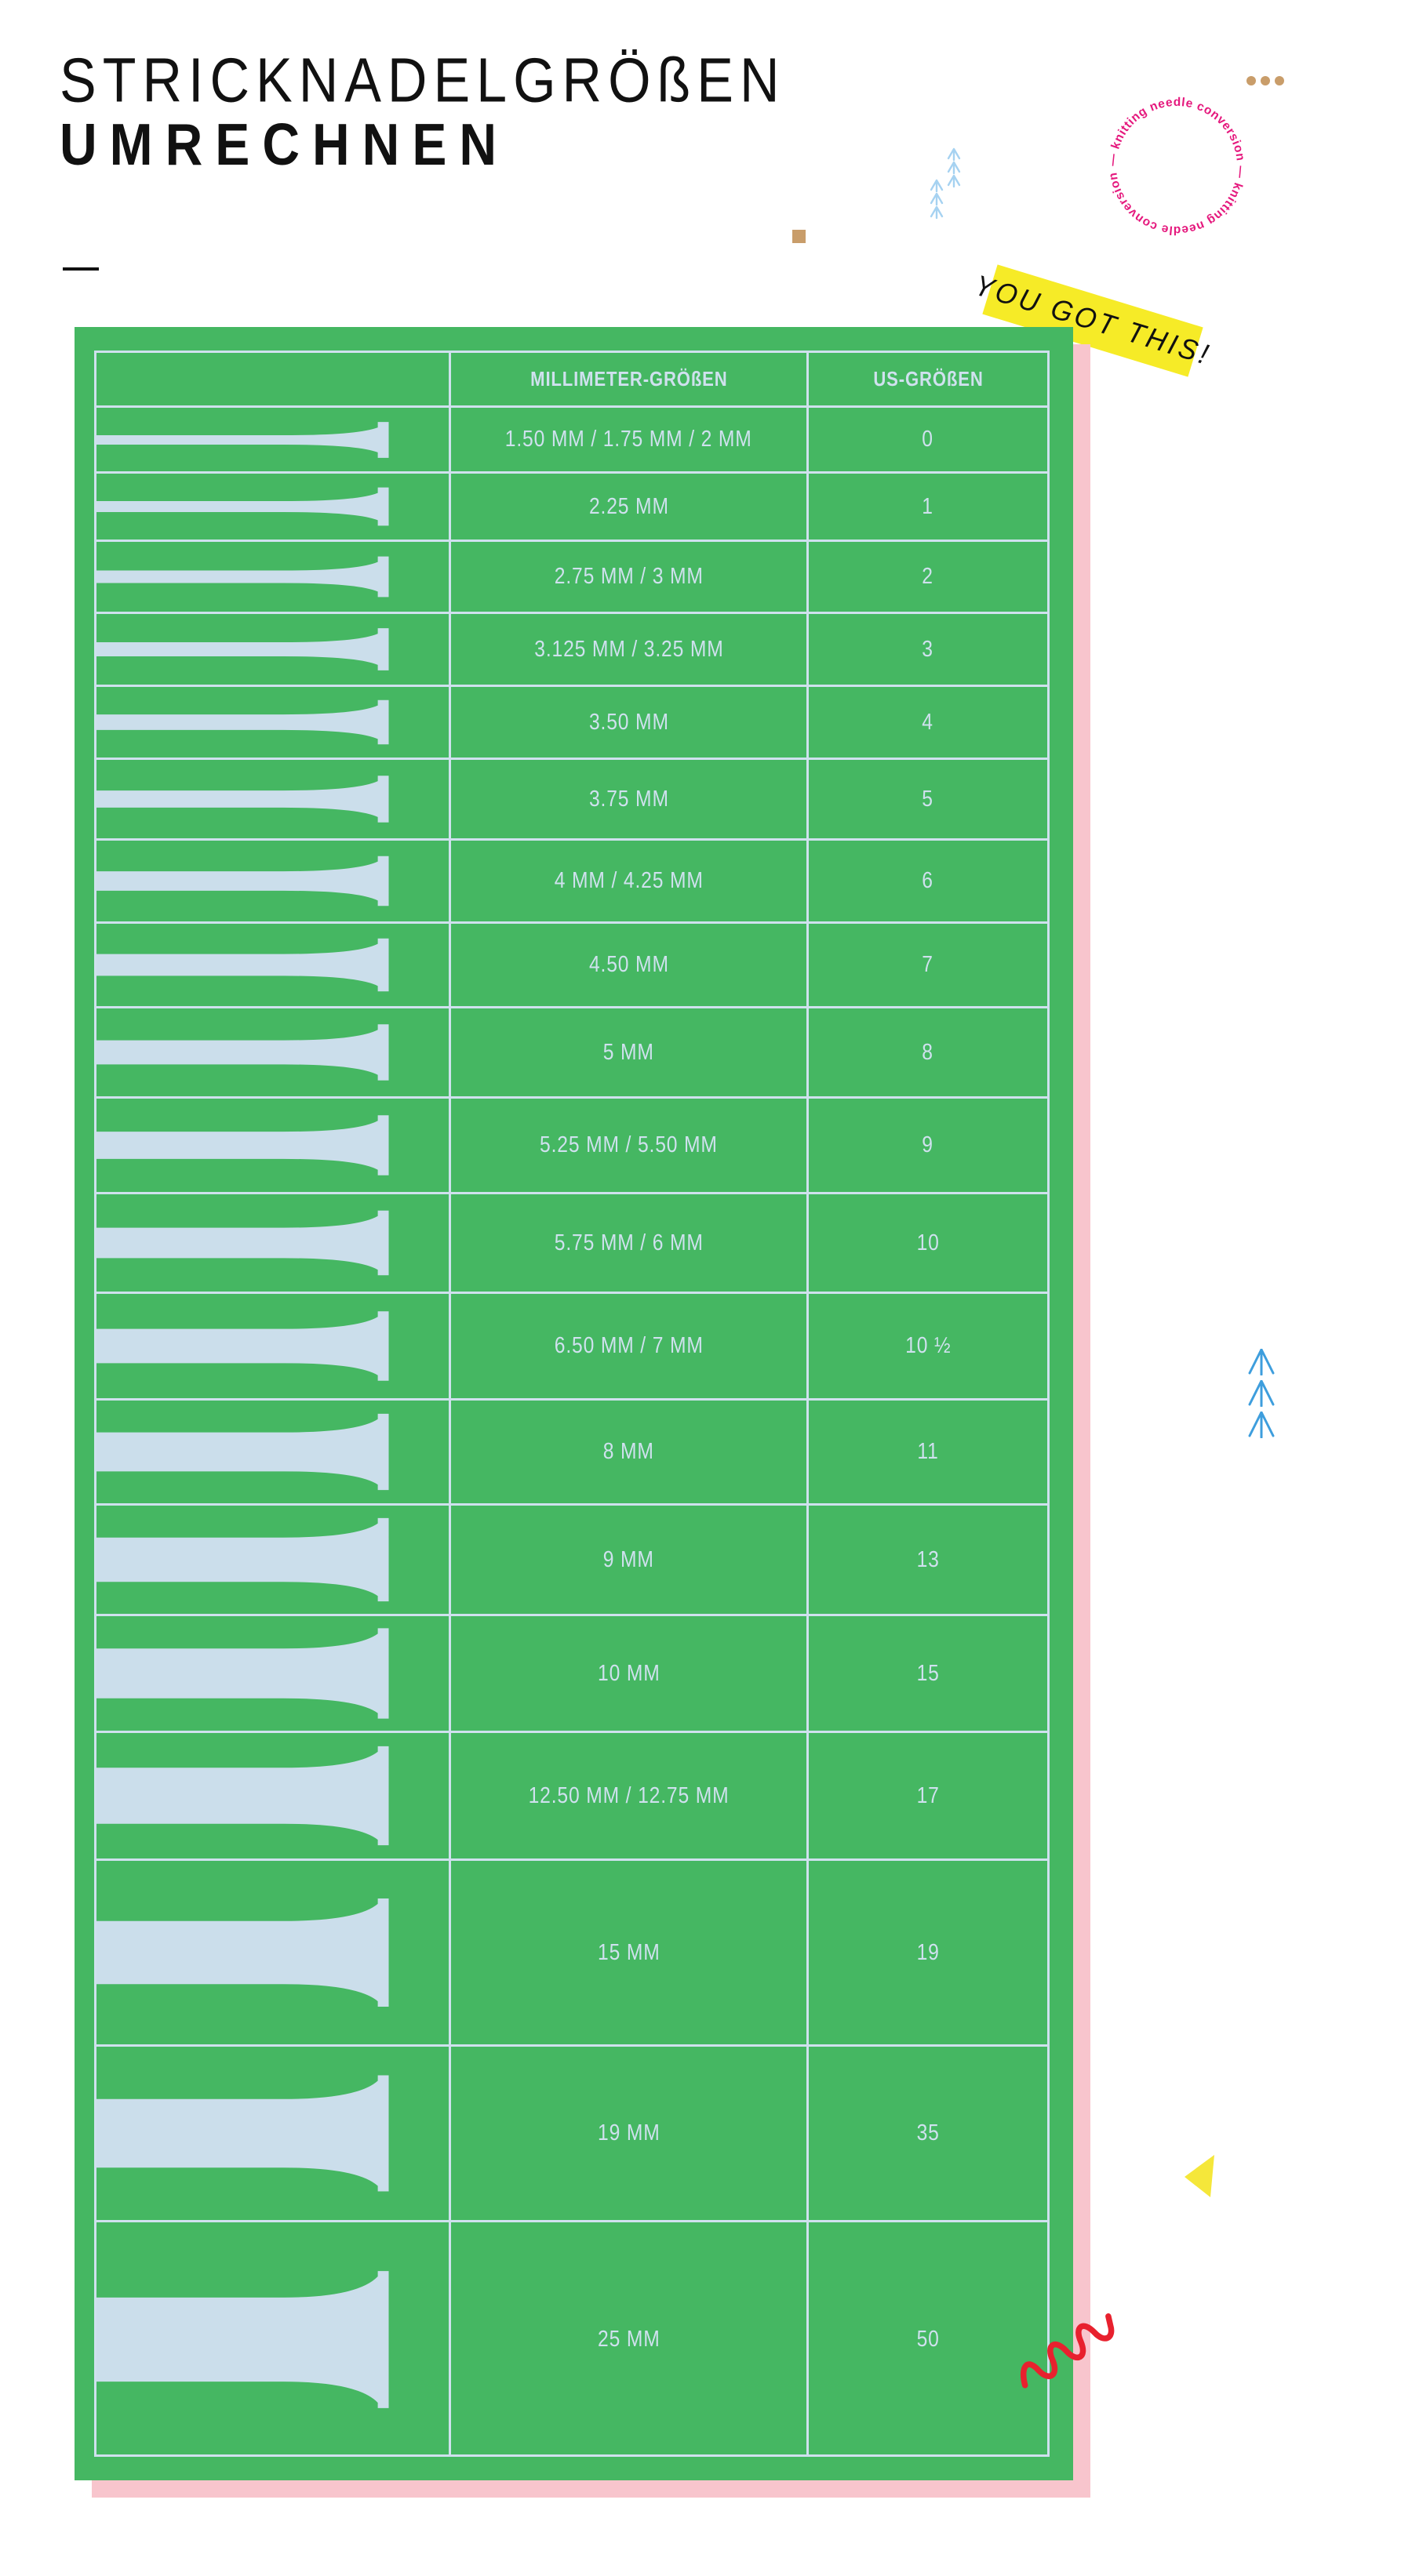  I want to click on table-row: 6.50 MM / 7 MM 10 ½, so click(572, 1345).